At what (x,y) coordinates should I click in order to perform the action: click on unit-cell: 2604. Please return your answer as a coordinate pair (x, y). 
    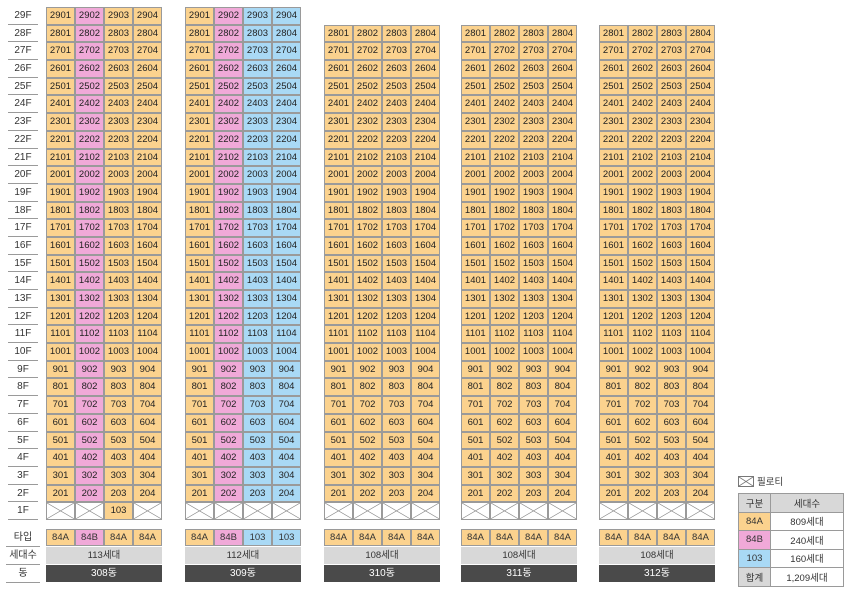
    Looking at the image, I should click on (425, 69).